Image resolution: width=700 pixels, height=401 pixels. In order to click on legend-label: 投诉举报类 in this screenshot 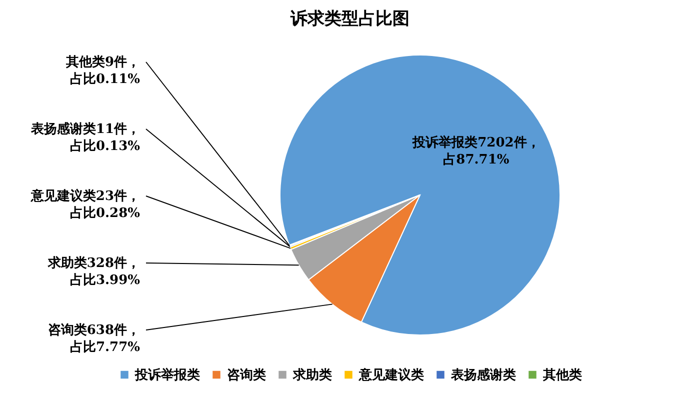, I will do `click(167, 374)`.